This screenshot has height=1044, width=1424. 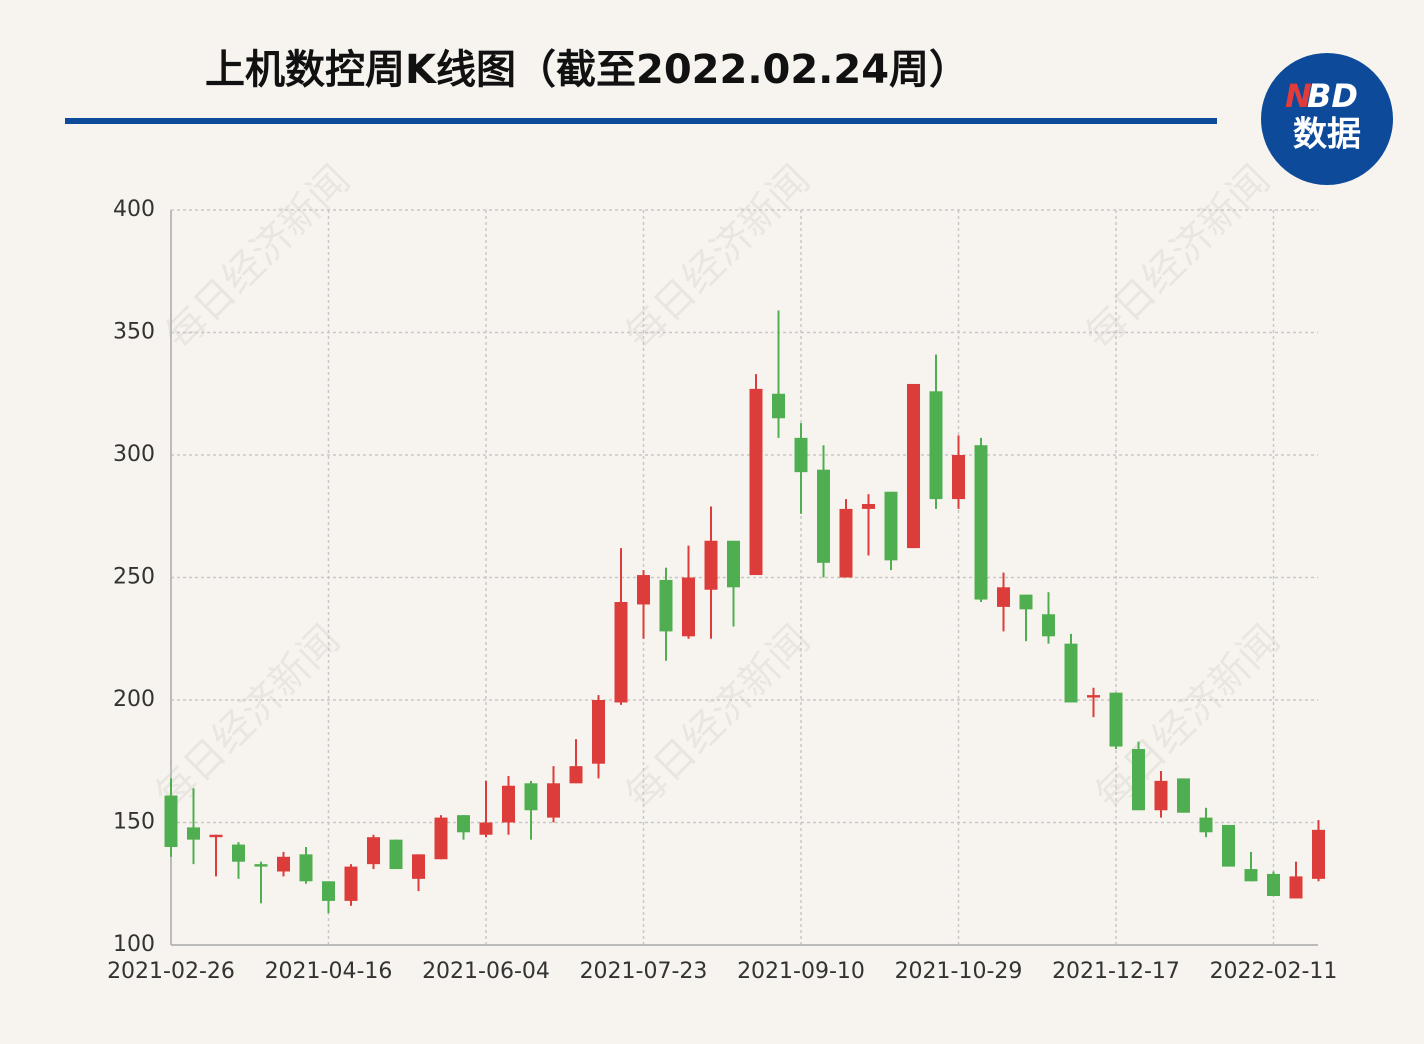 What do you see at coordinates (644, 971) in the screenshot?
I see `x-tick-label: 2021-07-23` at bounding box center [644, 971].